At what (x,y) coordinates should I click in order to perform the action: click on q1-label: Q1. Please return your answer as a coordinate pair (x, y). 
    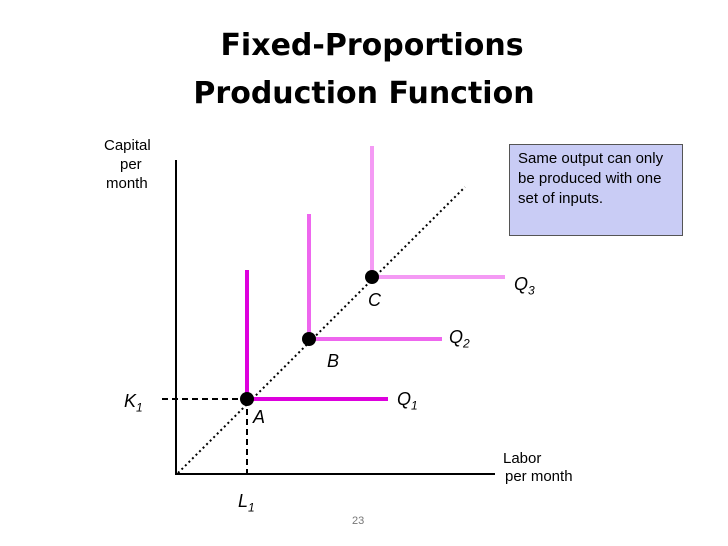
    Looking at the image, I should click on (407, 401).